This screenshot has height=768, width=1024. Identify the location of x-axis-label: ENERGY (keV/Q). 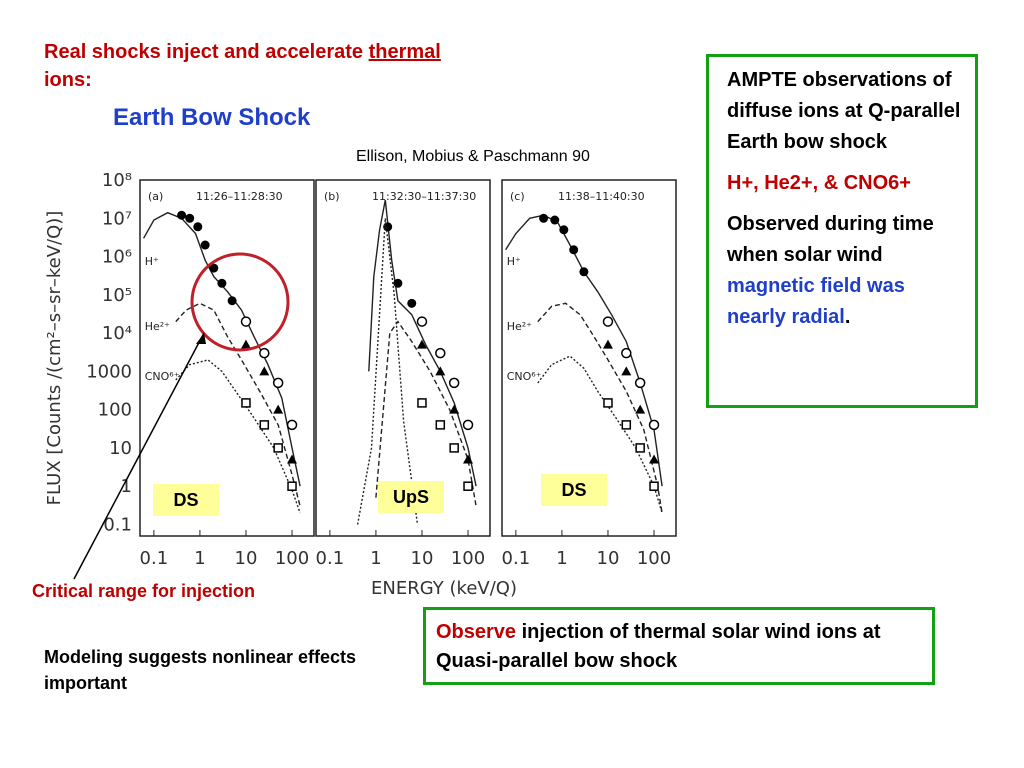
(444, 588).